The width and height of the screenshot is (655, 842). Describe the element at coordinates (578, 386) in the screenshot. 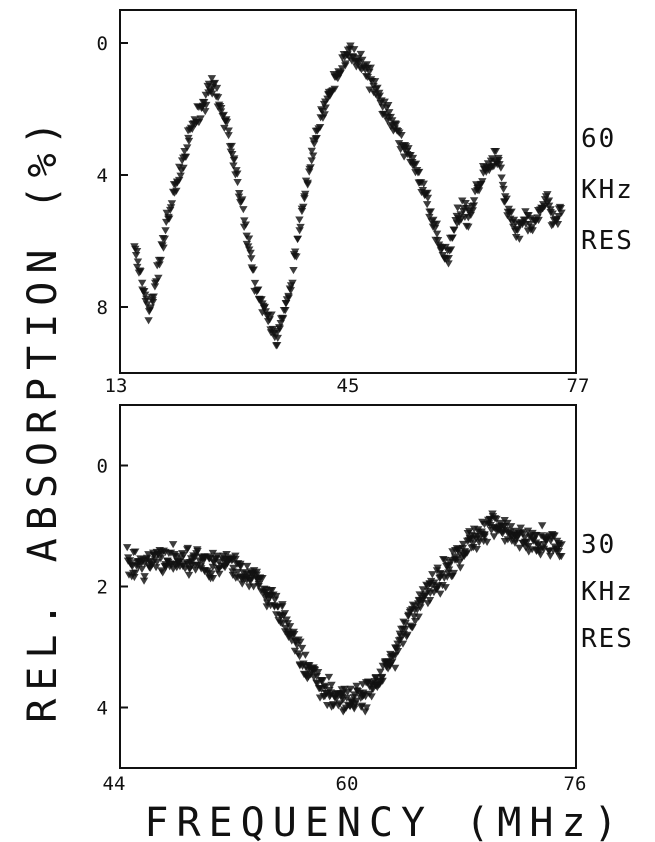

I see `top-x-tick-max: 77` at that location.